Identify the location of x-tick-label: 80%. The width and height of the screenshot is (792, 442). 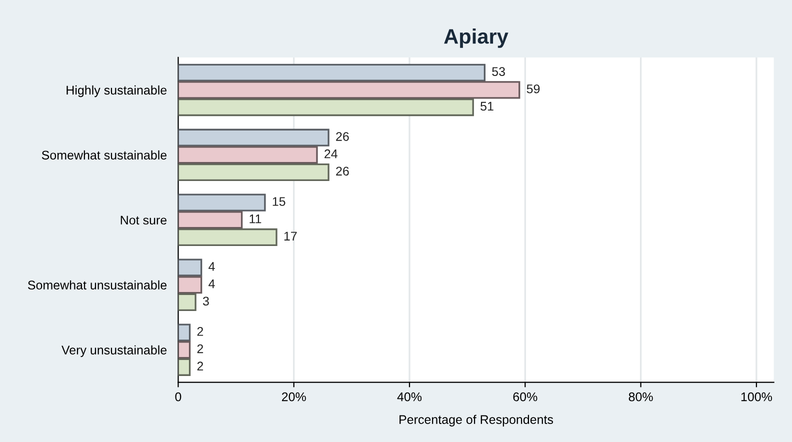
(640, 397).